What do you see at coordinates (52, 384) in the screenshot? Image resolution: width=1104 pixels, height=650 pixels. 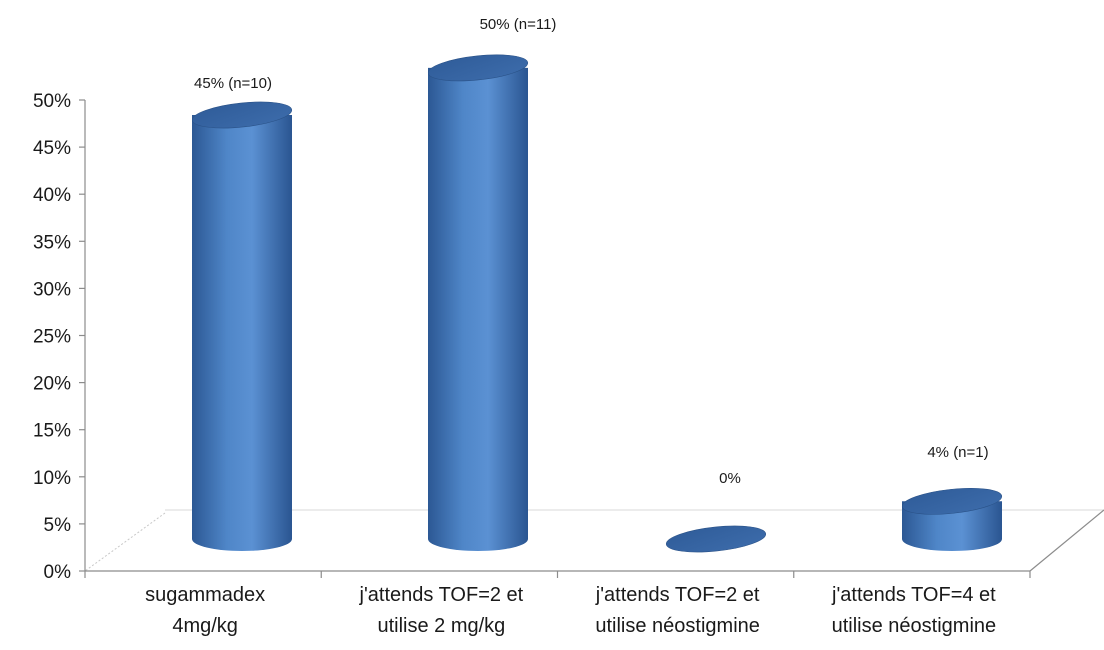 I see `y-tick-label: 20%` at bounding box center [52, 384].